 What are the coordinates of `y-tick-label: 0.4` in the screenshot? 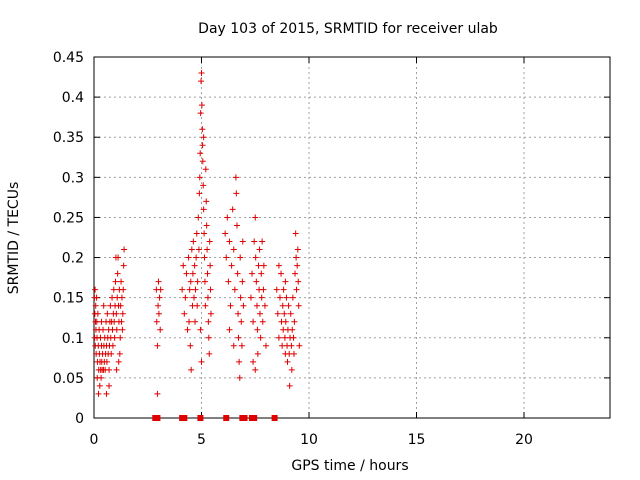 It's located at (73, 98).